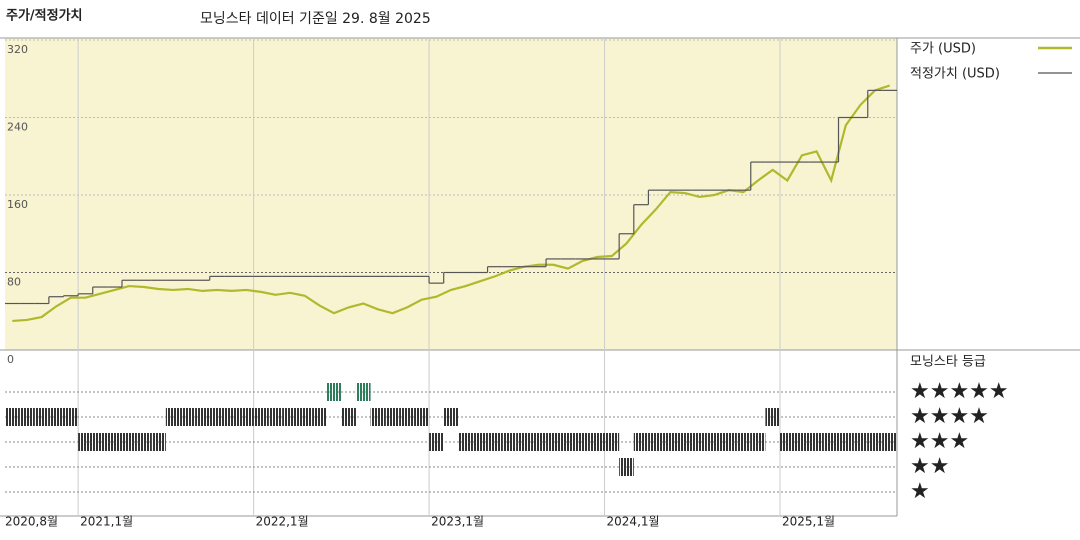 Image resolution: width=1080 pixels, height=540 pixels. Describe the element at coordinates (955, 74) in the screenshot. I see `legend-label: 적정가치 (USD)` at that location.